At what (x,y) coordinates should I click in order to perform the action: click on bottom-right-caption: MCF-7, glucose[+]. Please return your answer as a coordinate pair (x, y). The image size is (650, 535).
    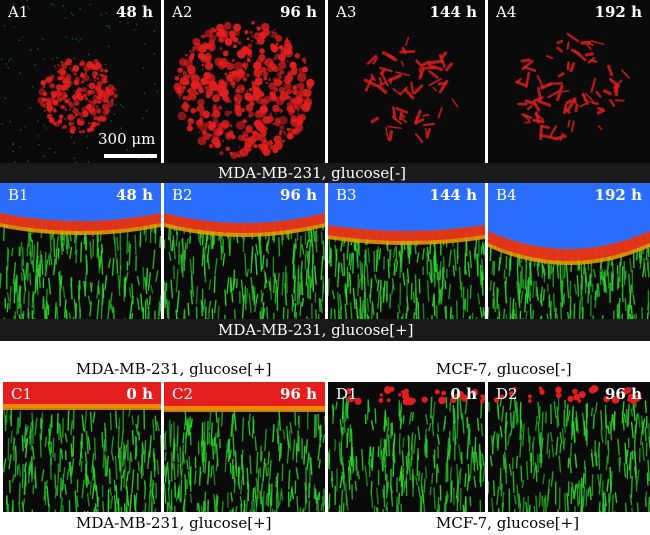
    Looking at the image, I should click on (508, 523).